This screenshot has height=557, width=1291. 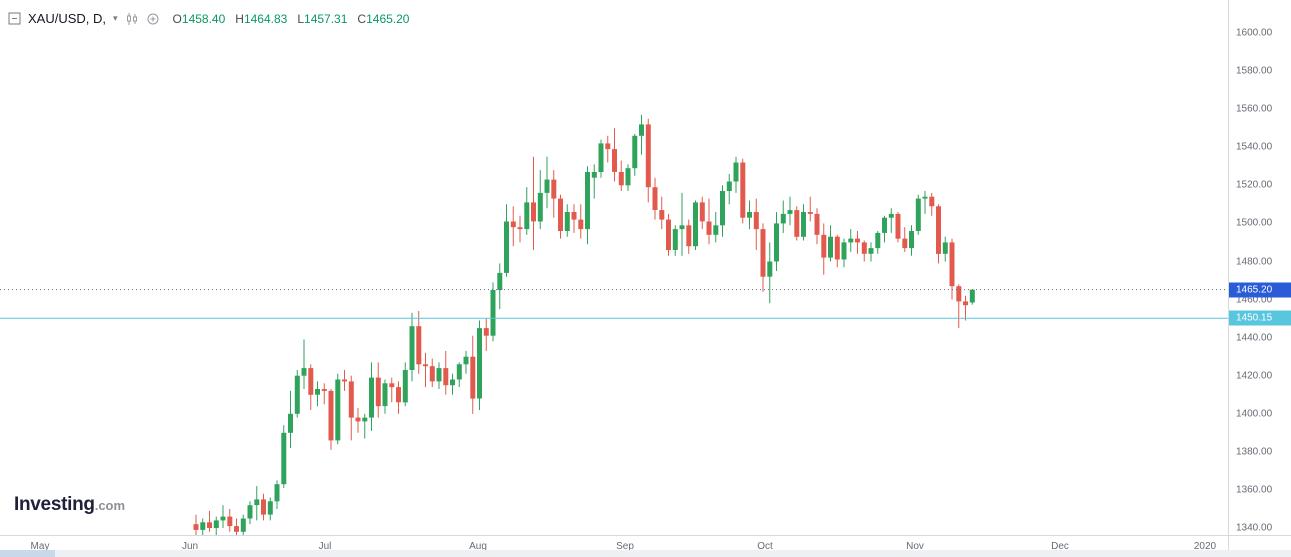 What do you see at coordinates (1254, 185) in the screenshot?
I see `price-tick-label: 1520.00` at bounding box center [1254, 185].